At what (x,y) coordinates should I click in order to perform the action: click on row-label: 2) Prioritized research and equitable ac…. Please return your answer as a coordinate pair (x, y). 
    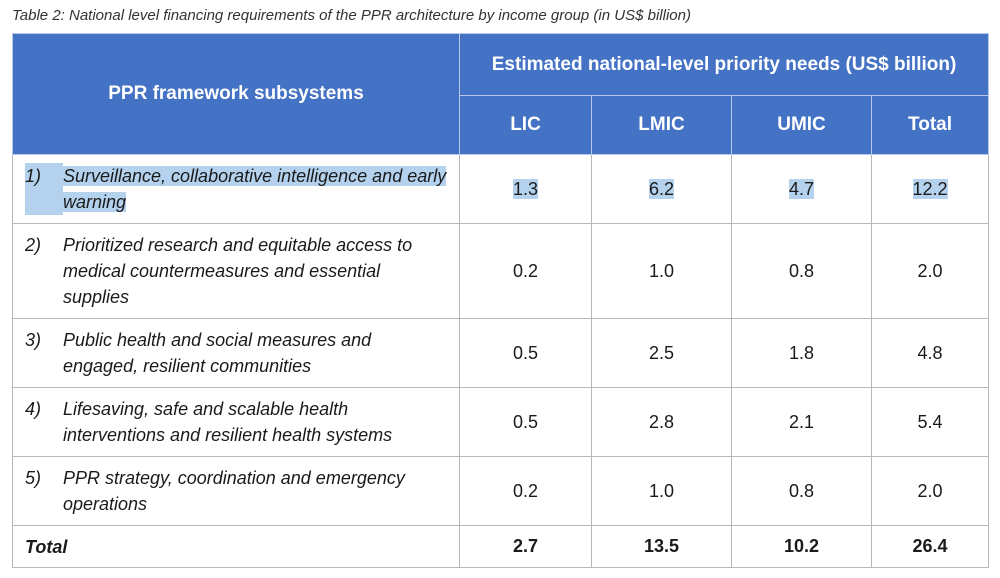
    Looking at the image, I should click on (236, 271).